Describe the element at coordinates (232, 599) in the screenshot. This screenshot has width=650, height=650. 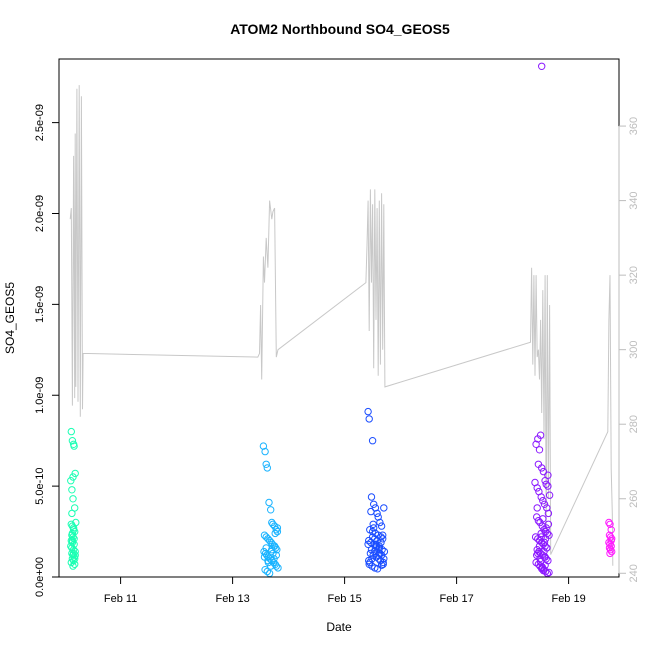
I see `x-tick-label: Feb 13` at that location.